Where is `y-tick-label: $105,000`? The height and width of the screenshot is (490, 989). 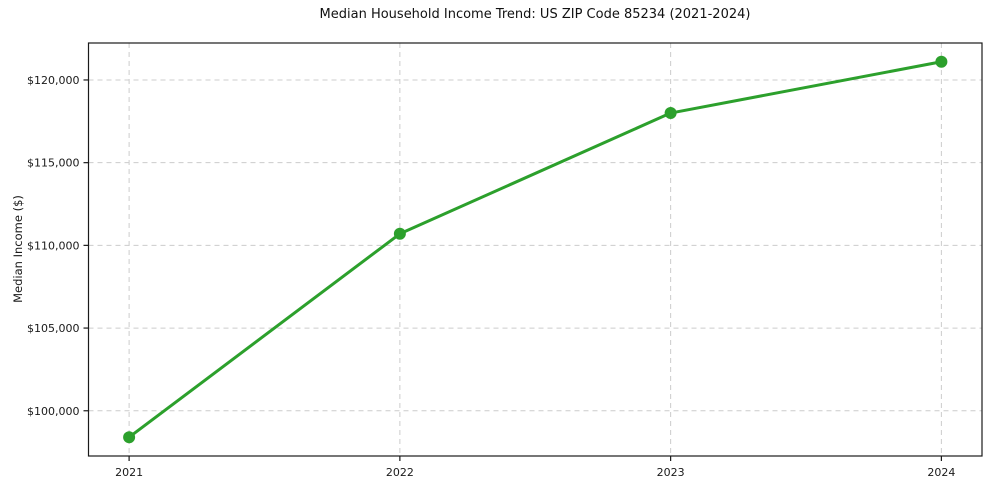 y-tick-label: $105,000 is located at coordinates (53, 328).